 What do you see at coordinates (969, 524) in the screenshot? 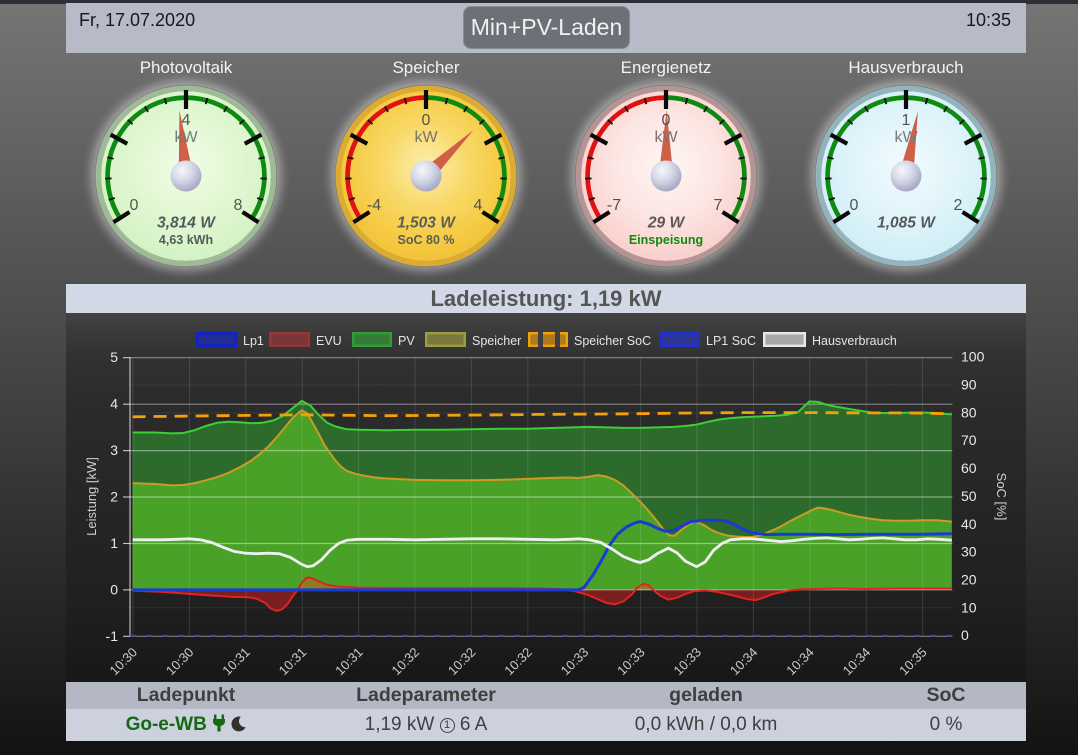
I see `svg-text: 40` at bounding box center [969, 524].